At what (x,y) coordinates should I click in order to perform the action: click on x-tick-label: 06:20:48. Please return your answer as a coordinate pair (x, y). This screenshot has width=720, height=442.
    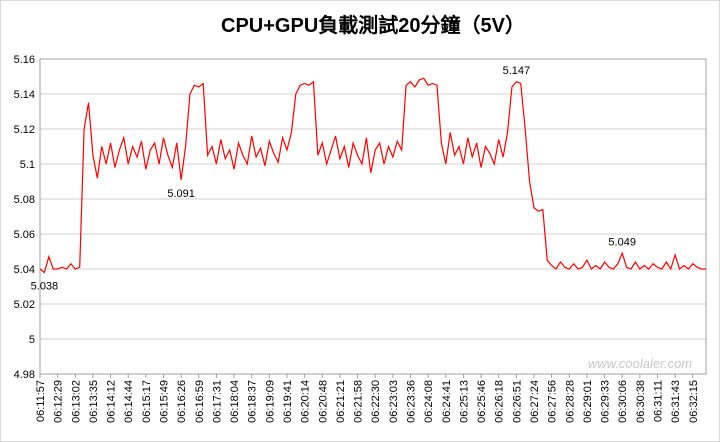
    Looking at the image, I should click on (323, 401).